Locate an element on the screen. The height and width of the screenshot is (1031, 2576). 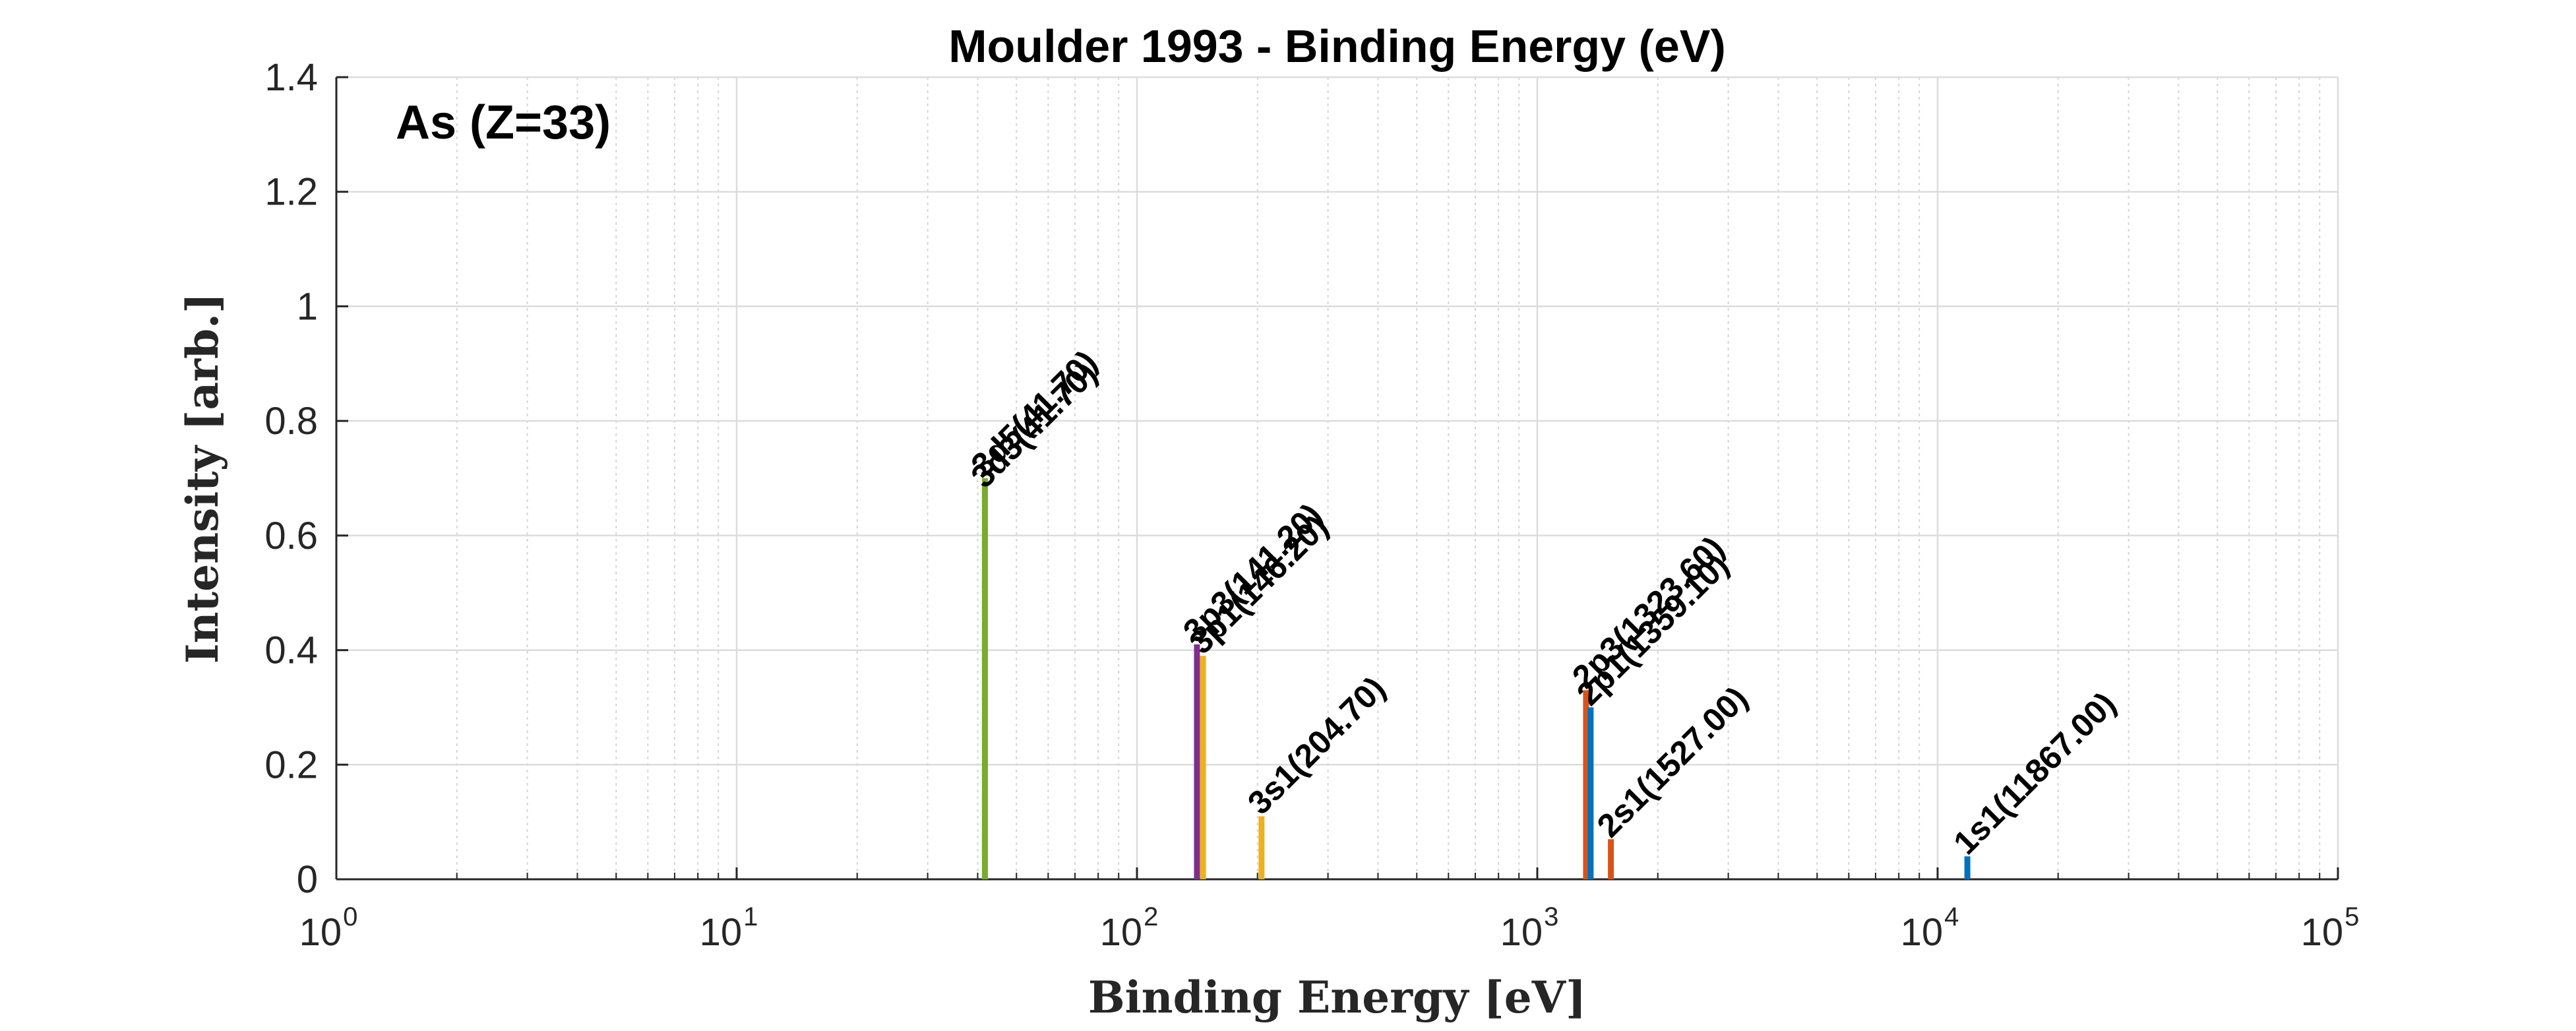
peak-lines is located at coordinates (1476, 678).